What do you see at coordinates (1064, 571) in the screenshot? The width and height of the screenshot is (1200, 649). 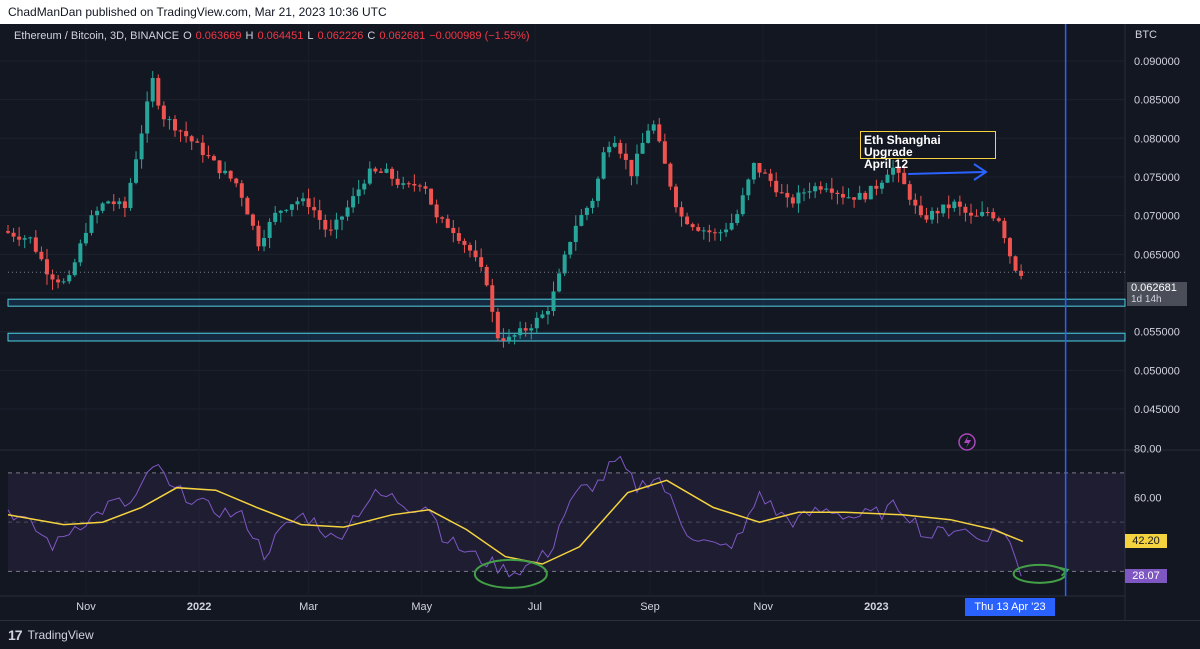 I see `oversold-circle-2023-arrow` at bounding box center [1064, 571].